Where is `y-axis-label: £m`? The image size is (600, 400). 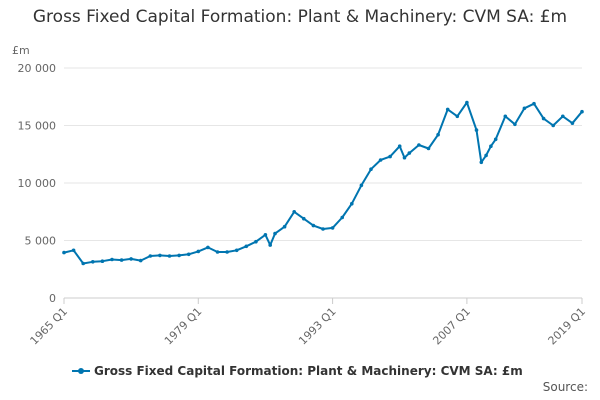 y-axis-label: £m is located at coordinates (21, 50).